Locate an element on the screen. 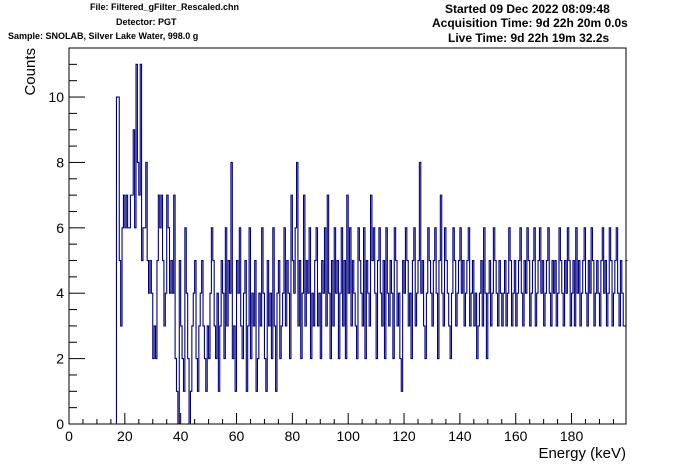 The width and height of the screenshot is (696, 472). x-tick-label: 40 is located at coordinates (181, 436).